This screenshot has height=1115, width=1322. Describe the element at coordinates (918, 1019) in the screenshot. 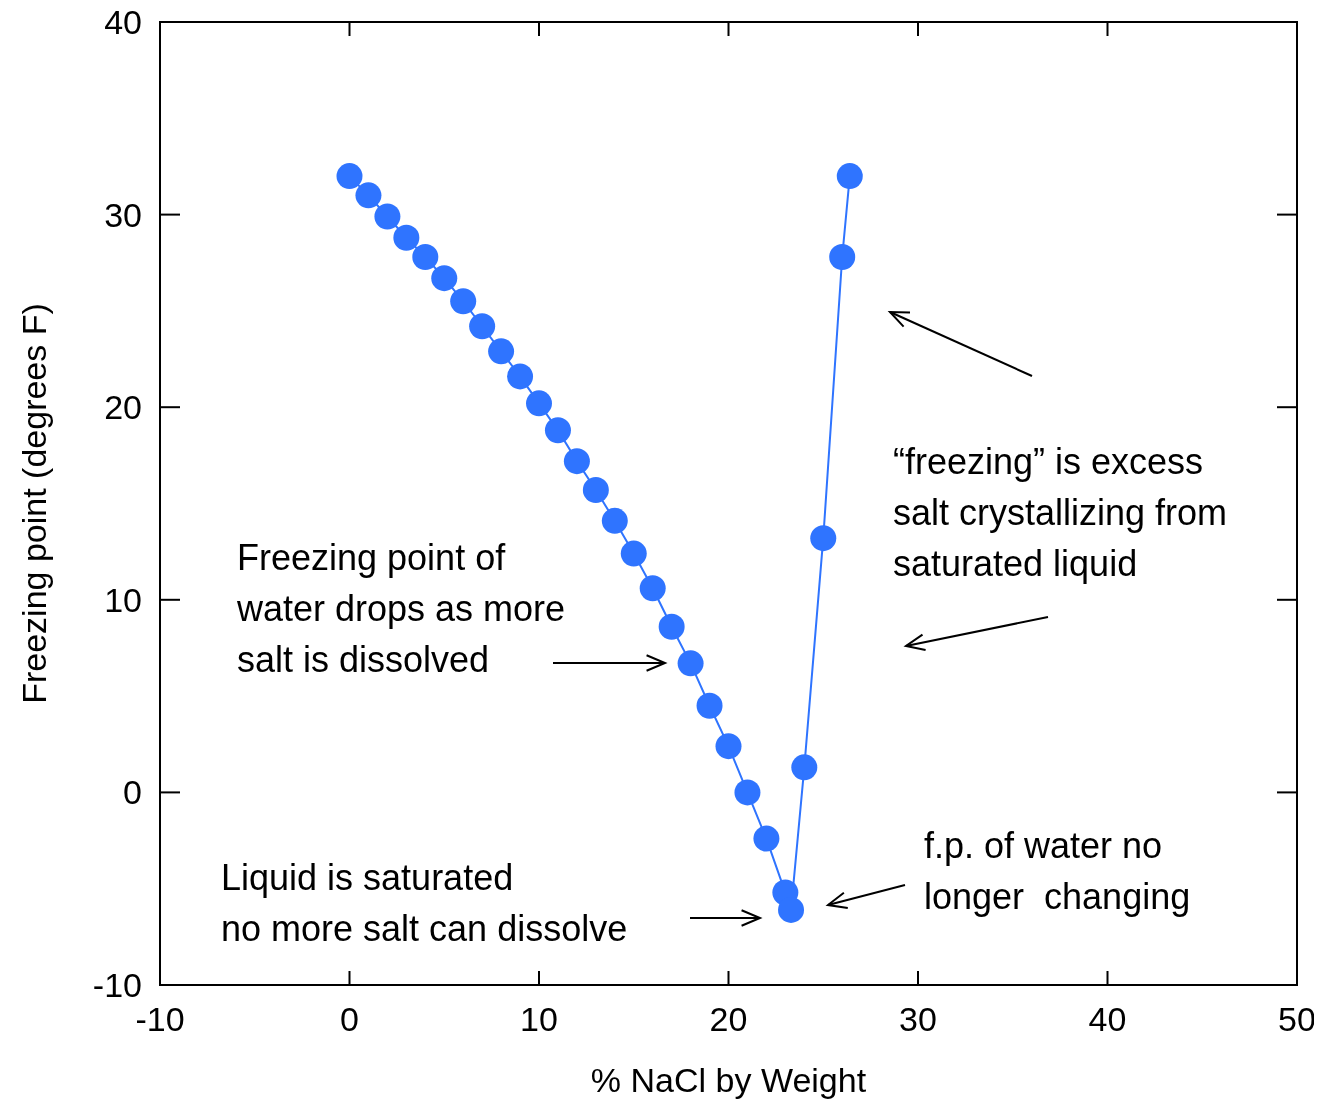

I see `x-tick-label: 30` at that location.